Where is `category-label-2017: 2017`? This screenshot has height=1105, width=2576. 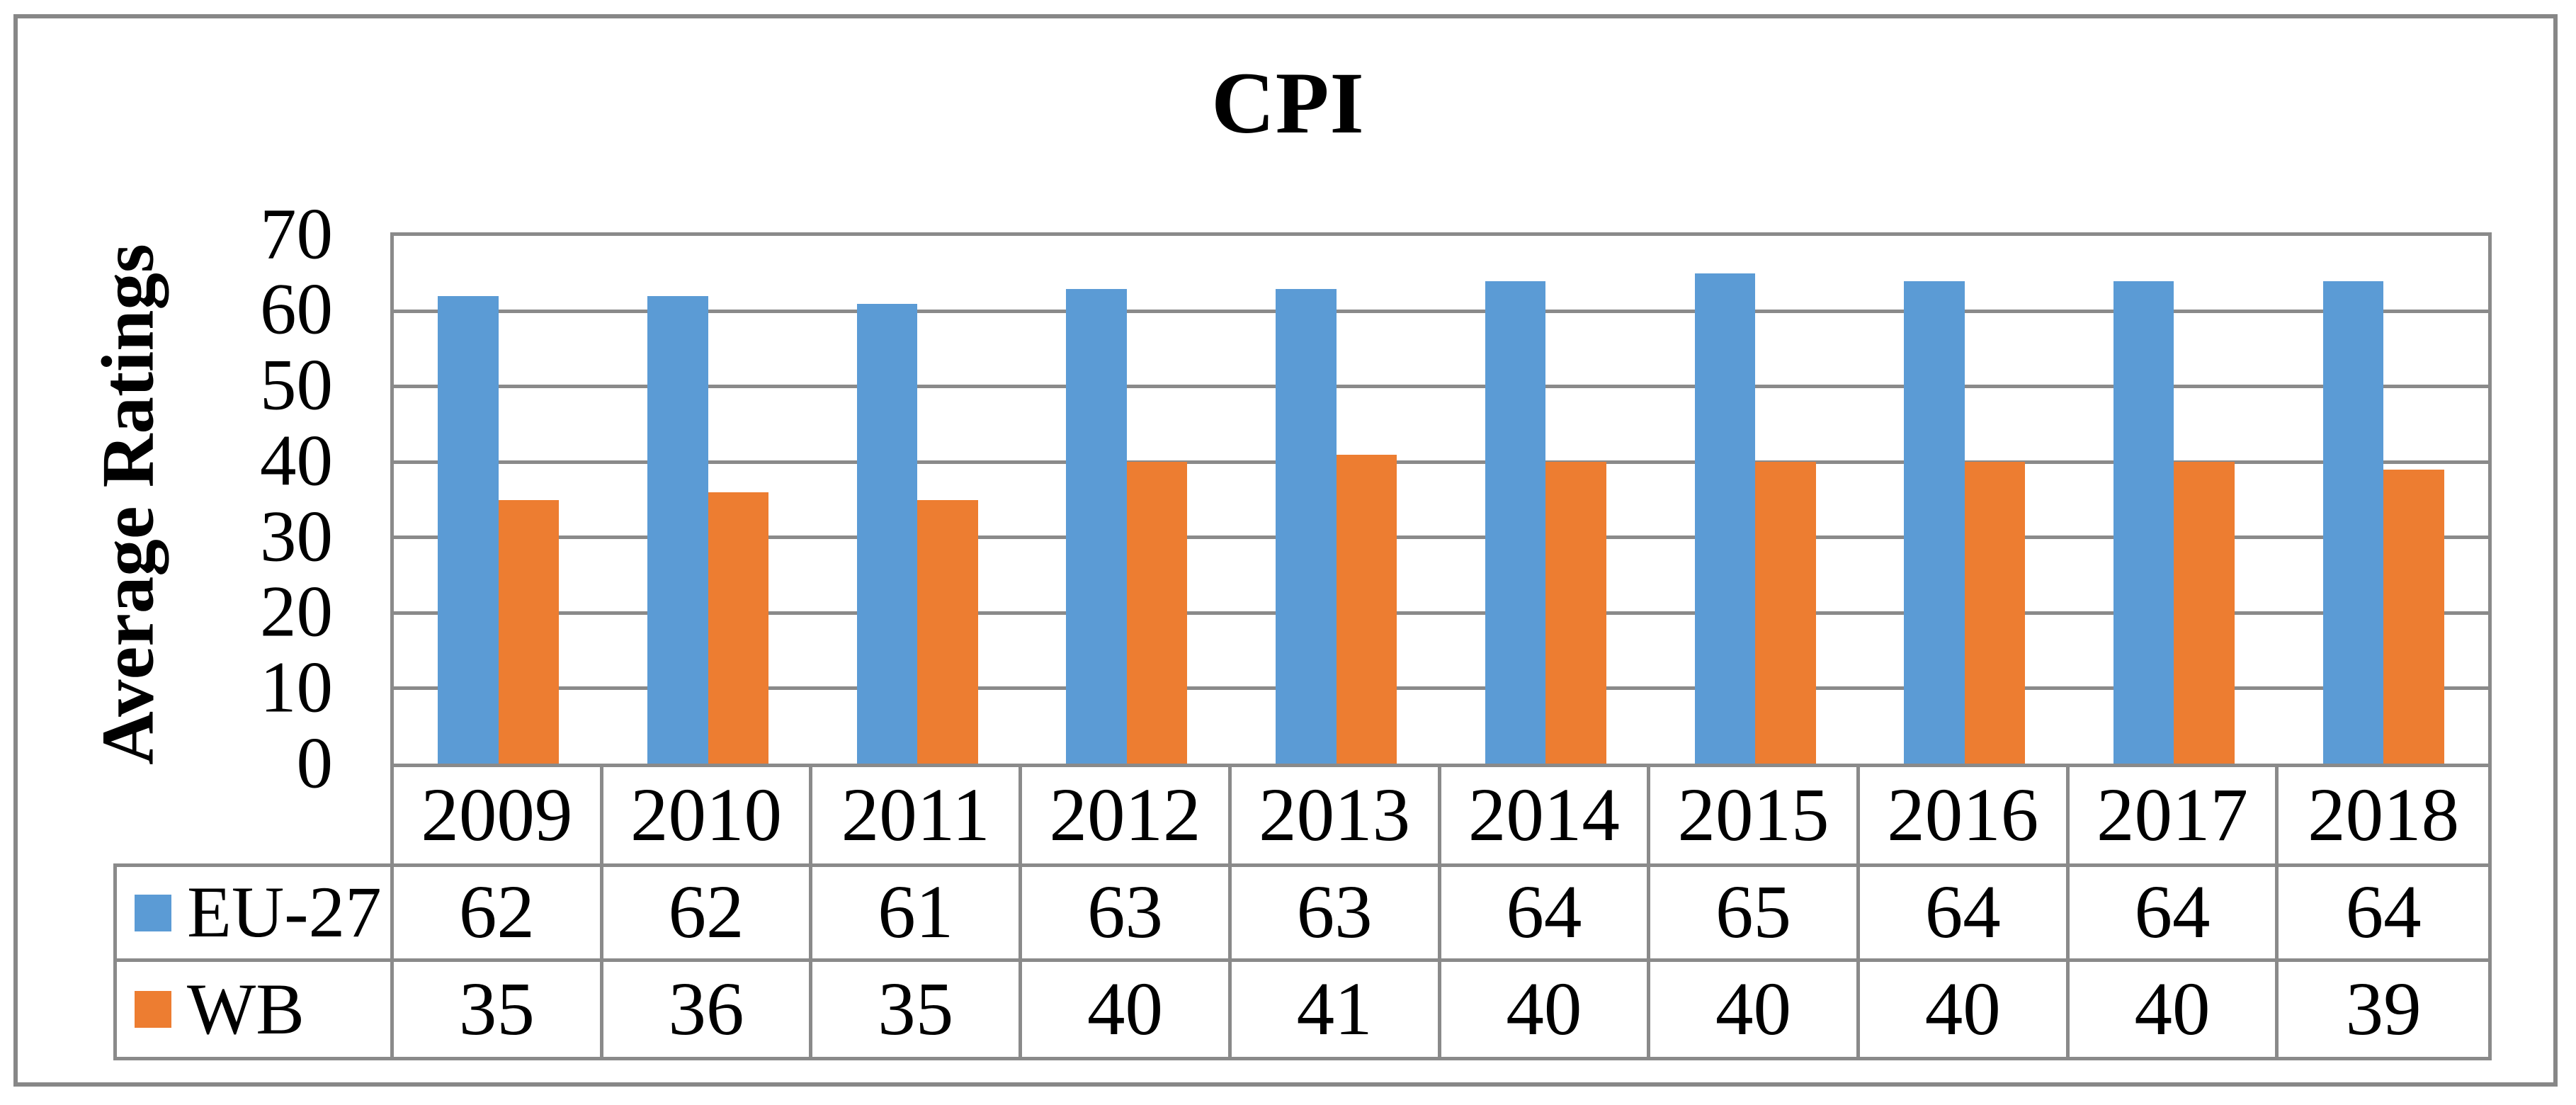
category-label-2017: 2017 is located at coordinates (2174, 815).